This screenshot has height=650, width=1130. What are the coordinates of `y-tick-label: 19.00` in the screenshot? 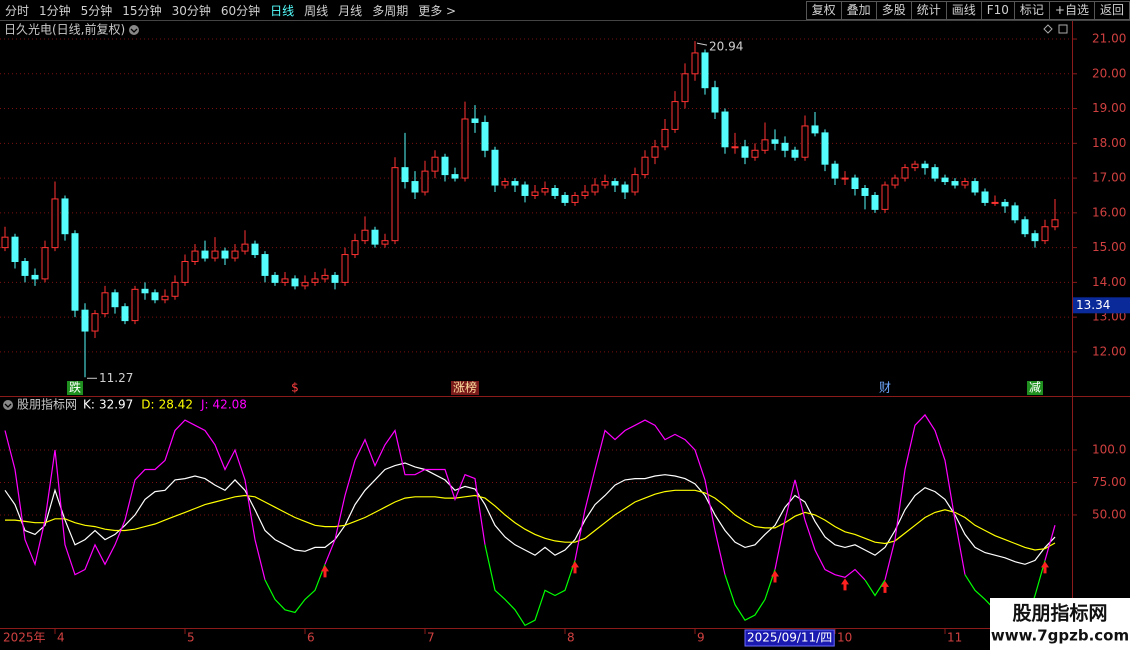 It's located at (1109, 108).